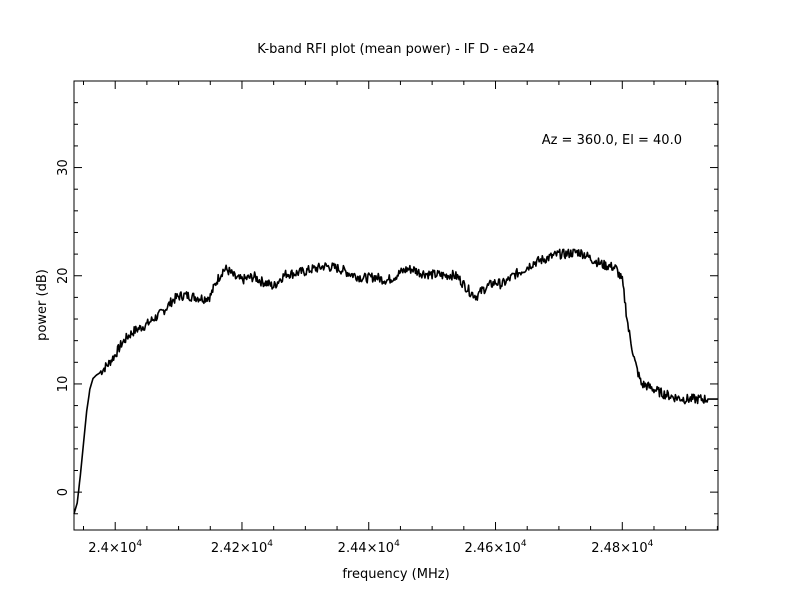  Describe the element at coordinates (622, 547) in the screenshot. I see `x-tick-label: 2.48×104` at that location.